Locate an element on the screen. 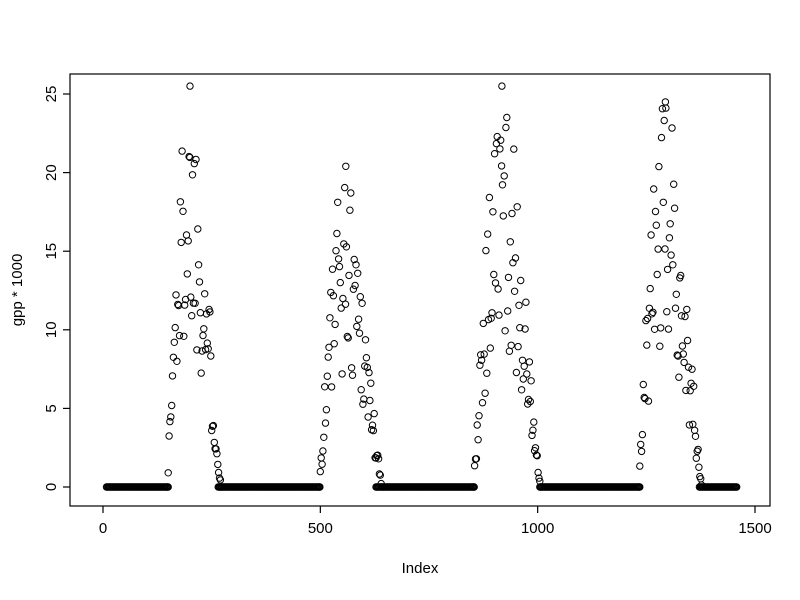  y-axis-label: gpp * 1000 is located at coordinates (17, 290).